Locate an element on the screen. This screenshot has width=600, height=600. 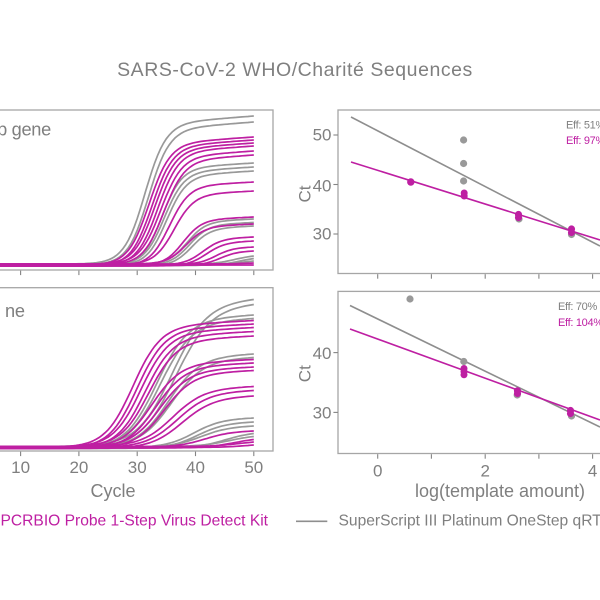
svg-text: p gene is located at coordinates (25, 130).